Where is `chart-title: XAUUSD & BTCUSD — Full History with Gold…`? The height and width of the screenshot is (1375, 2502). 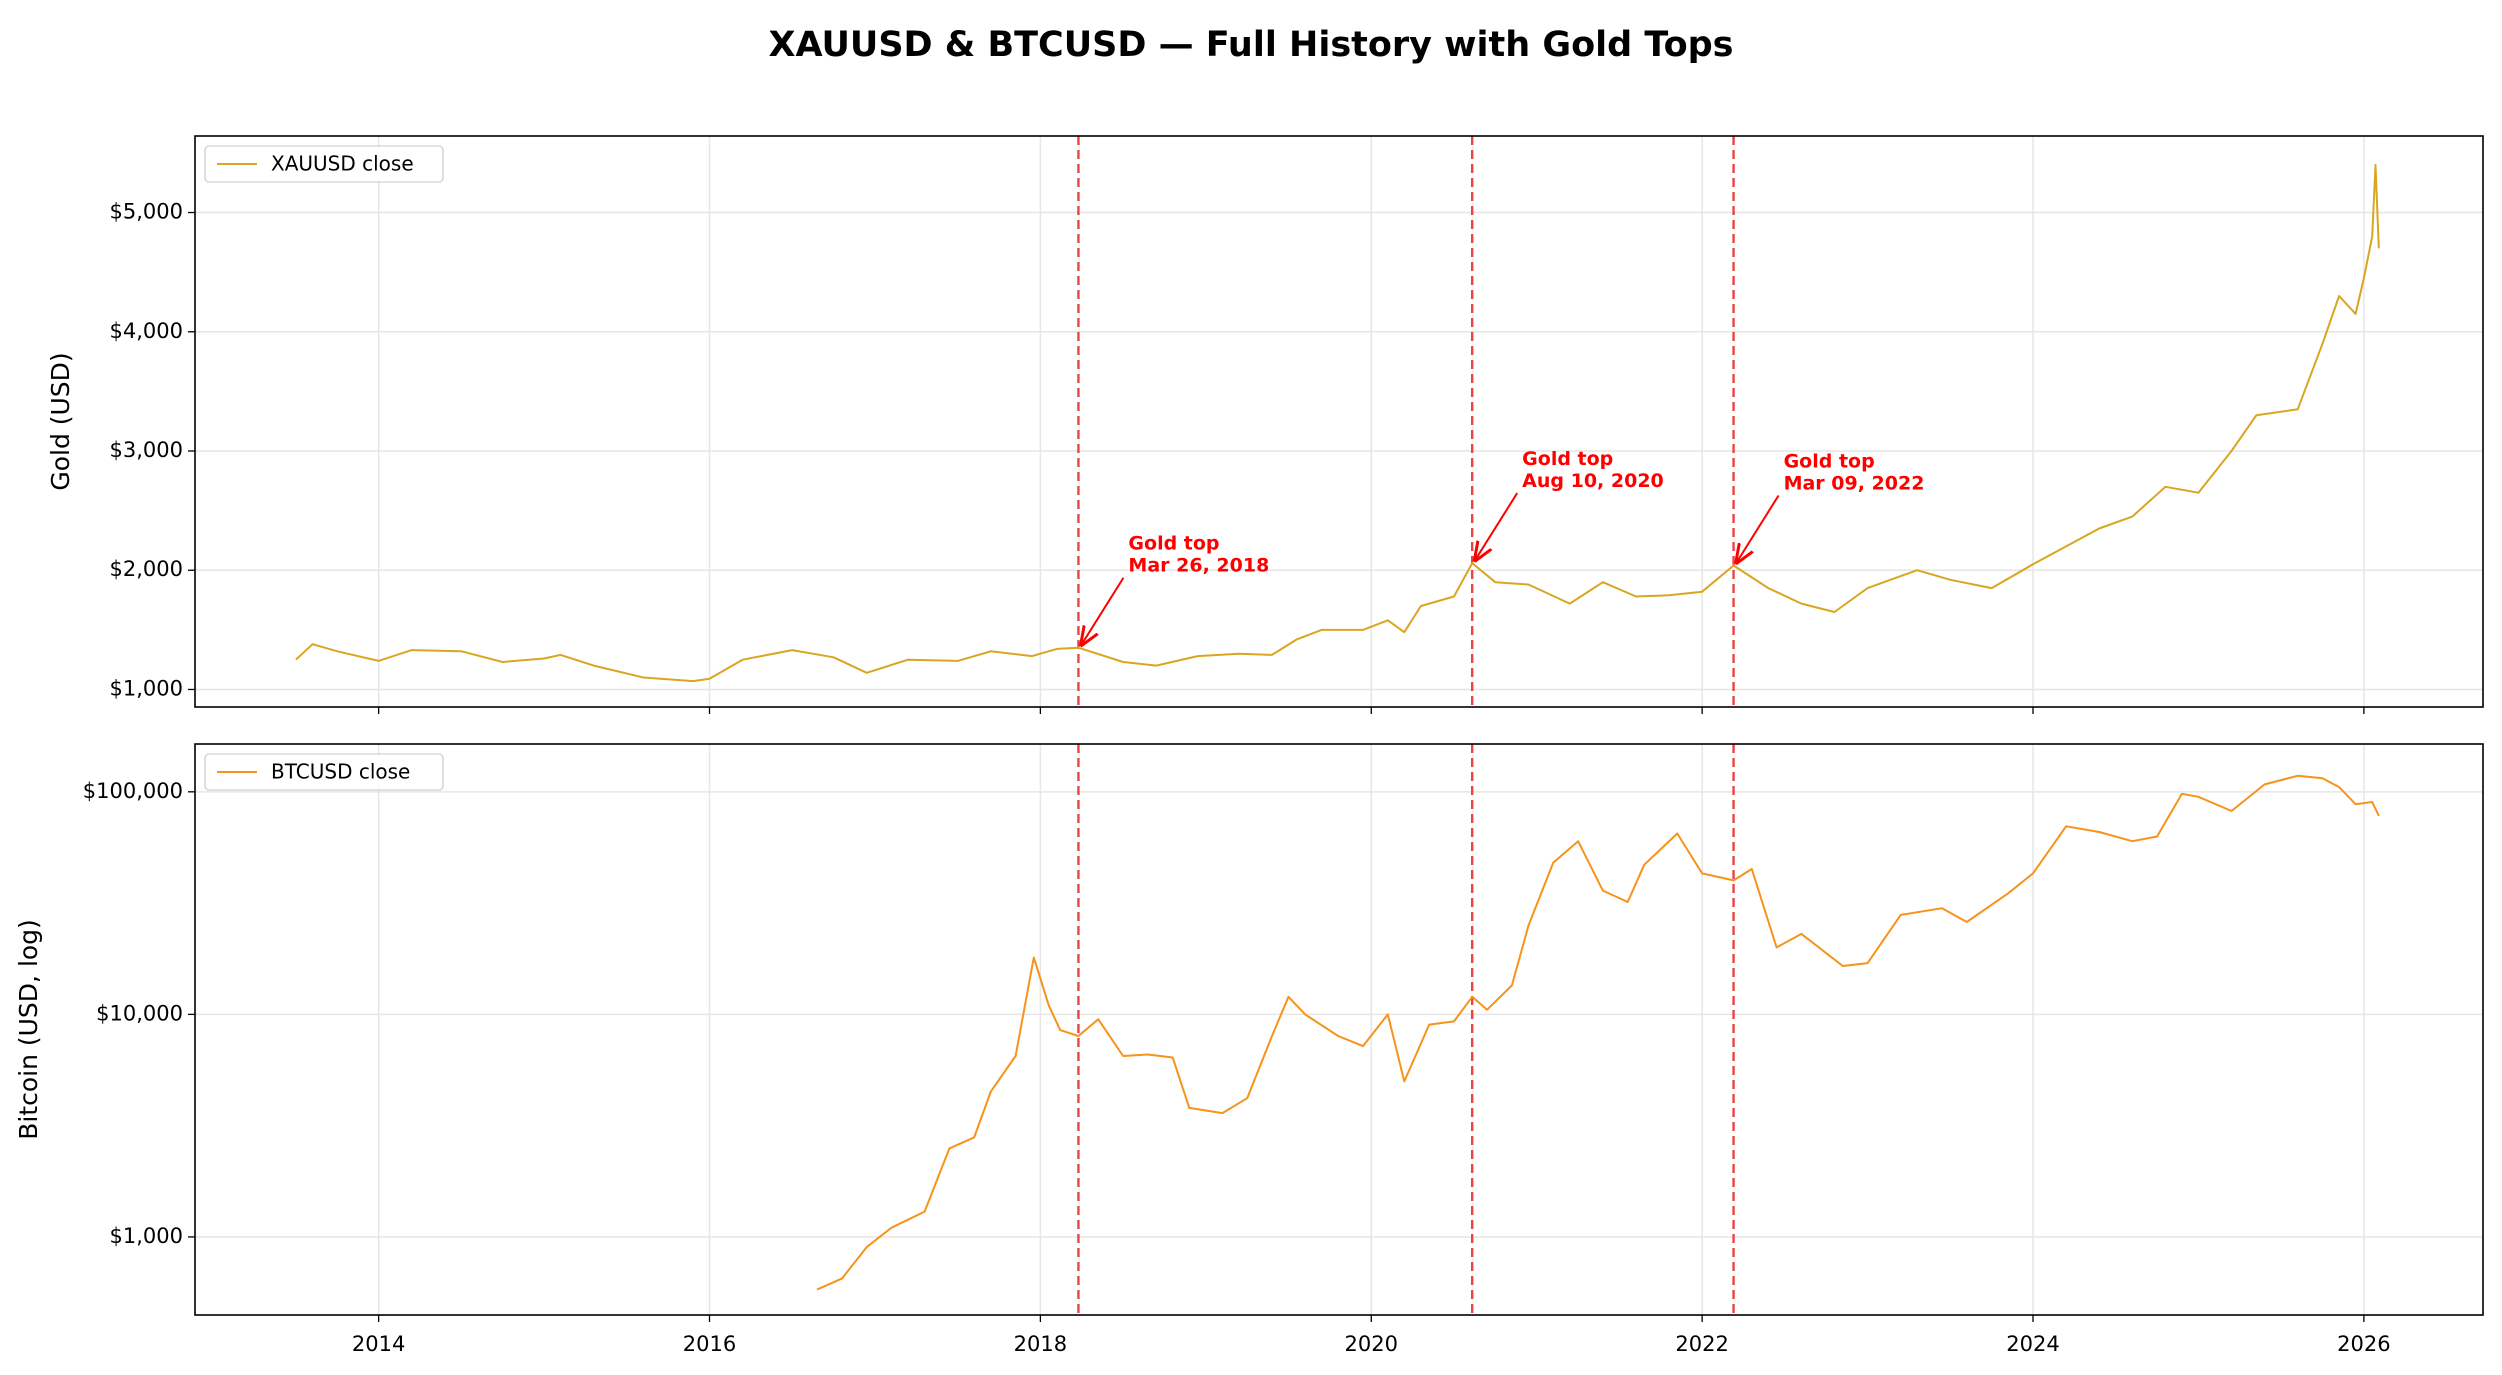
chart-title: XAUUSD & BTCUSD — Full History with Gold… is located at coordinates (1250, 45).